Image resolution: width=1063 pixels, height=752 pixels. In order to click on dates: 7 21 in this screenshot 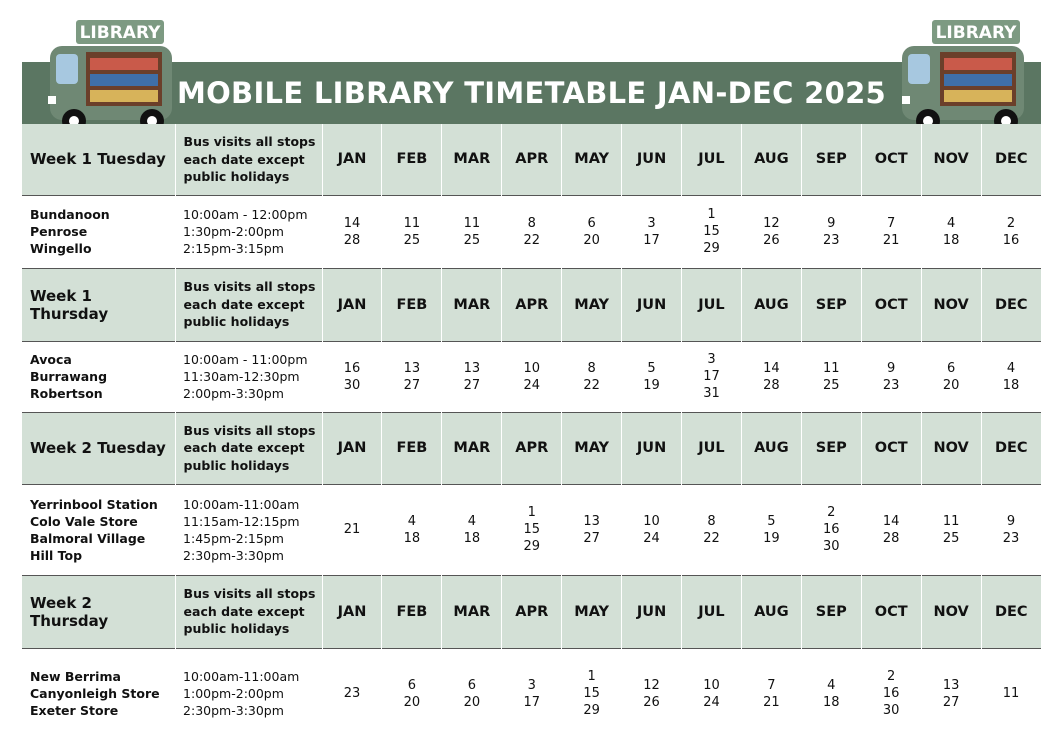, I will do `click(891, 231)`.